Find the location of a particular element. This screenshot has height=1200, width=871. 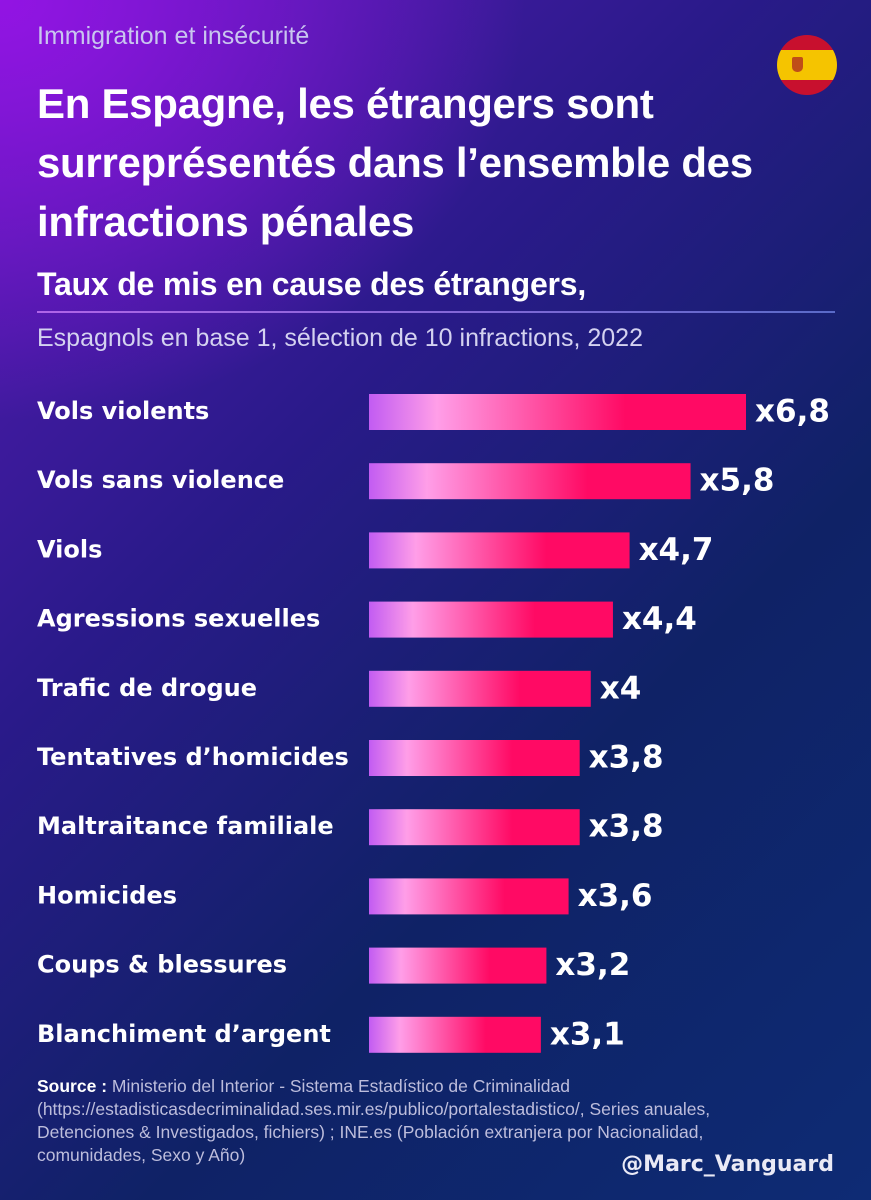

category-label: Viols is located at coordinates (69, 549).